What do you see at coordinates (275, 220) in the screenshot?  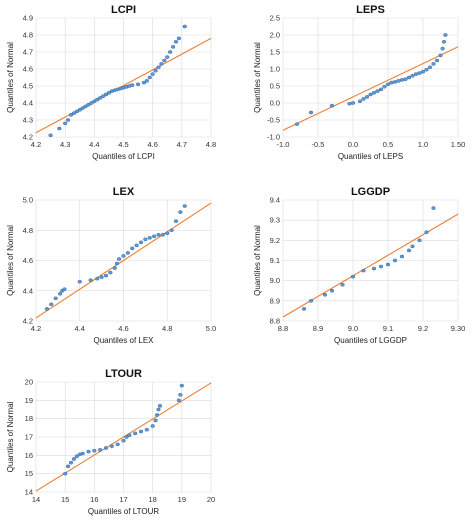 I see `y-tick-label: 9.3` at bounding box center [275, 220].